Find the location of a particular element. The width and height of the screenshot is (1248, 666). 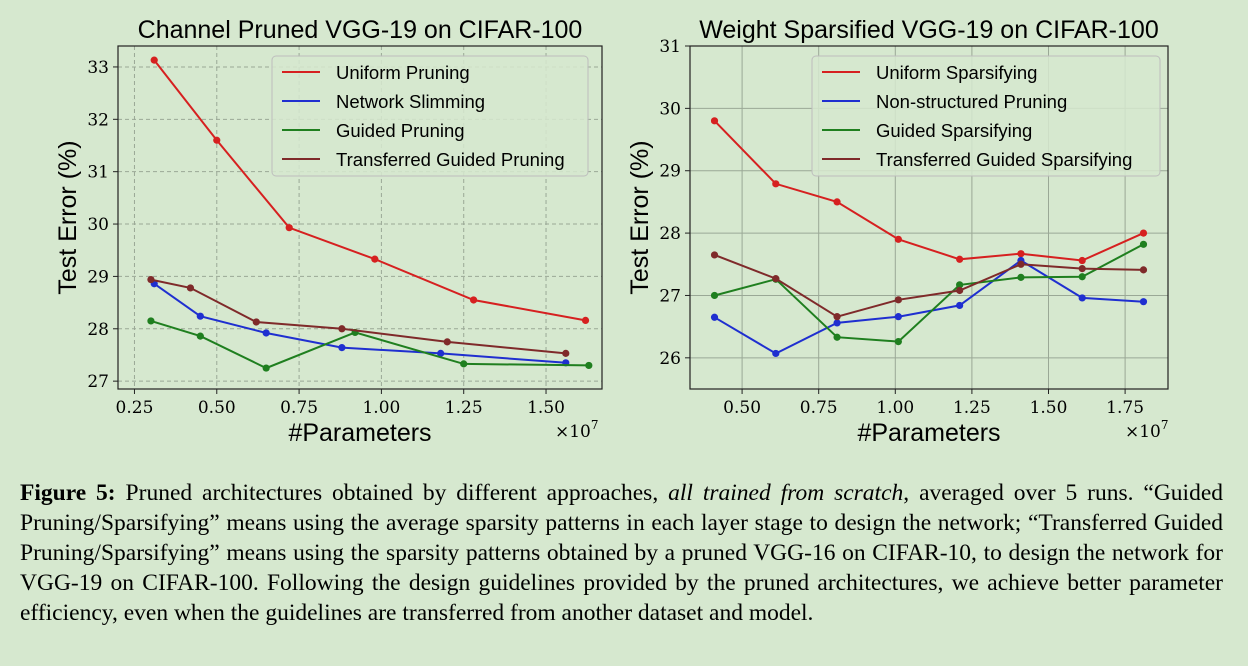

chart1-ytick-label-5: 32 is located at coordinates (98, 120).